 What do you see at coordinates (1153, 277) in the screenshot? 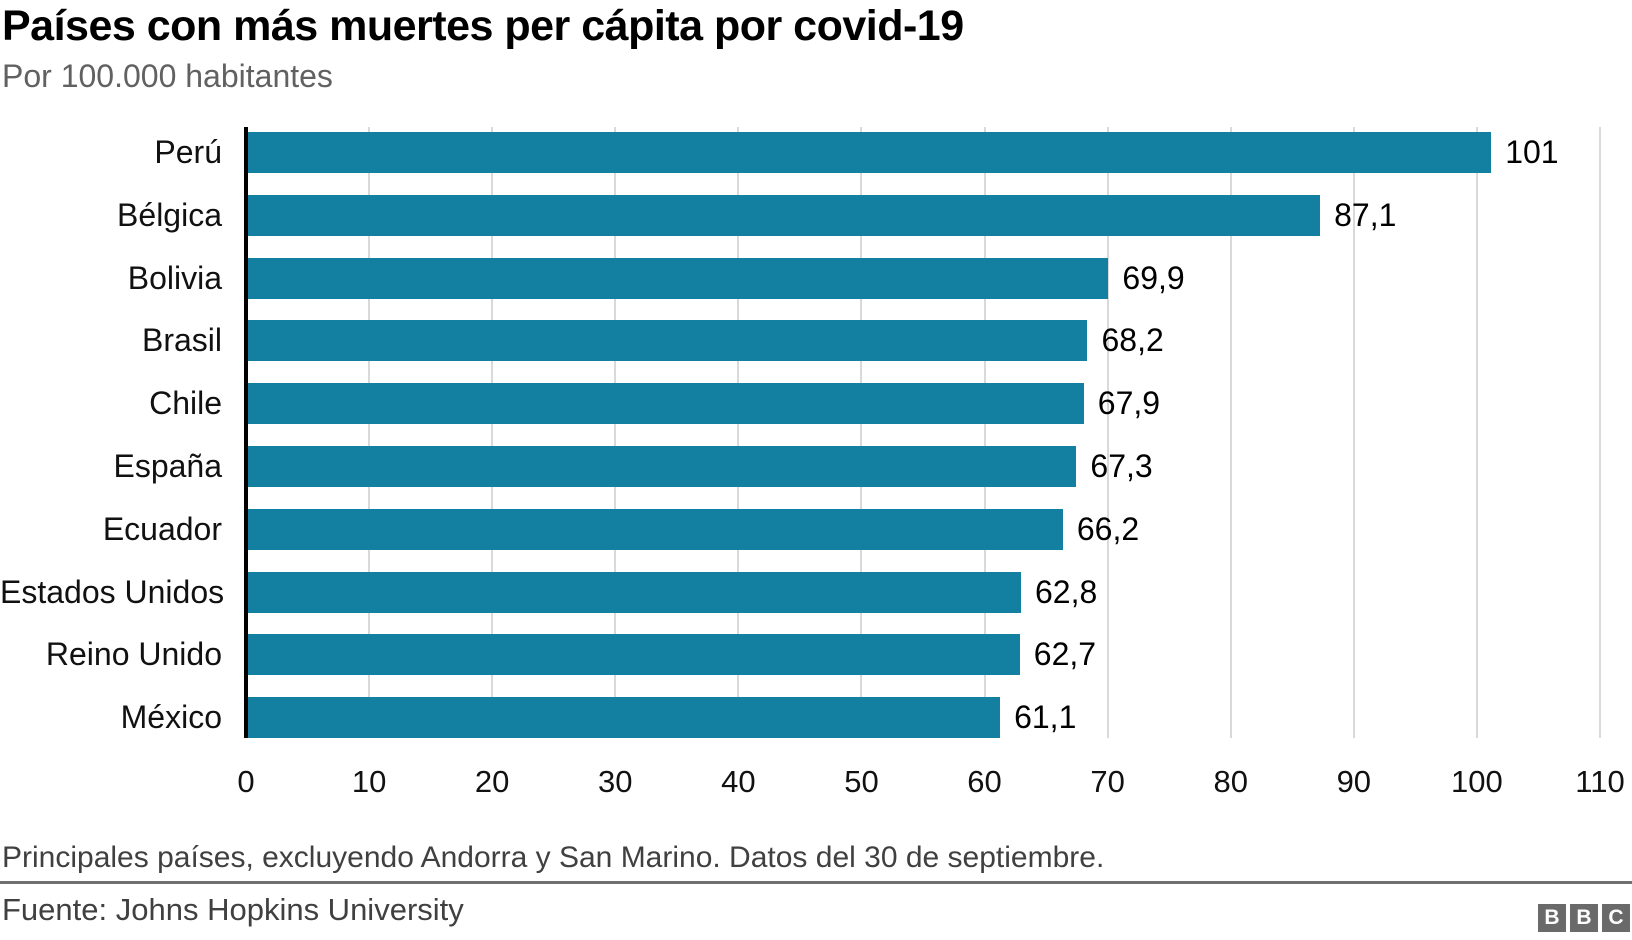
I see `bar-value-label: 69,9` at bounding box center [1153, 277].